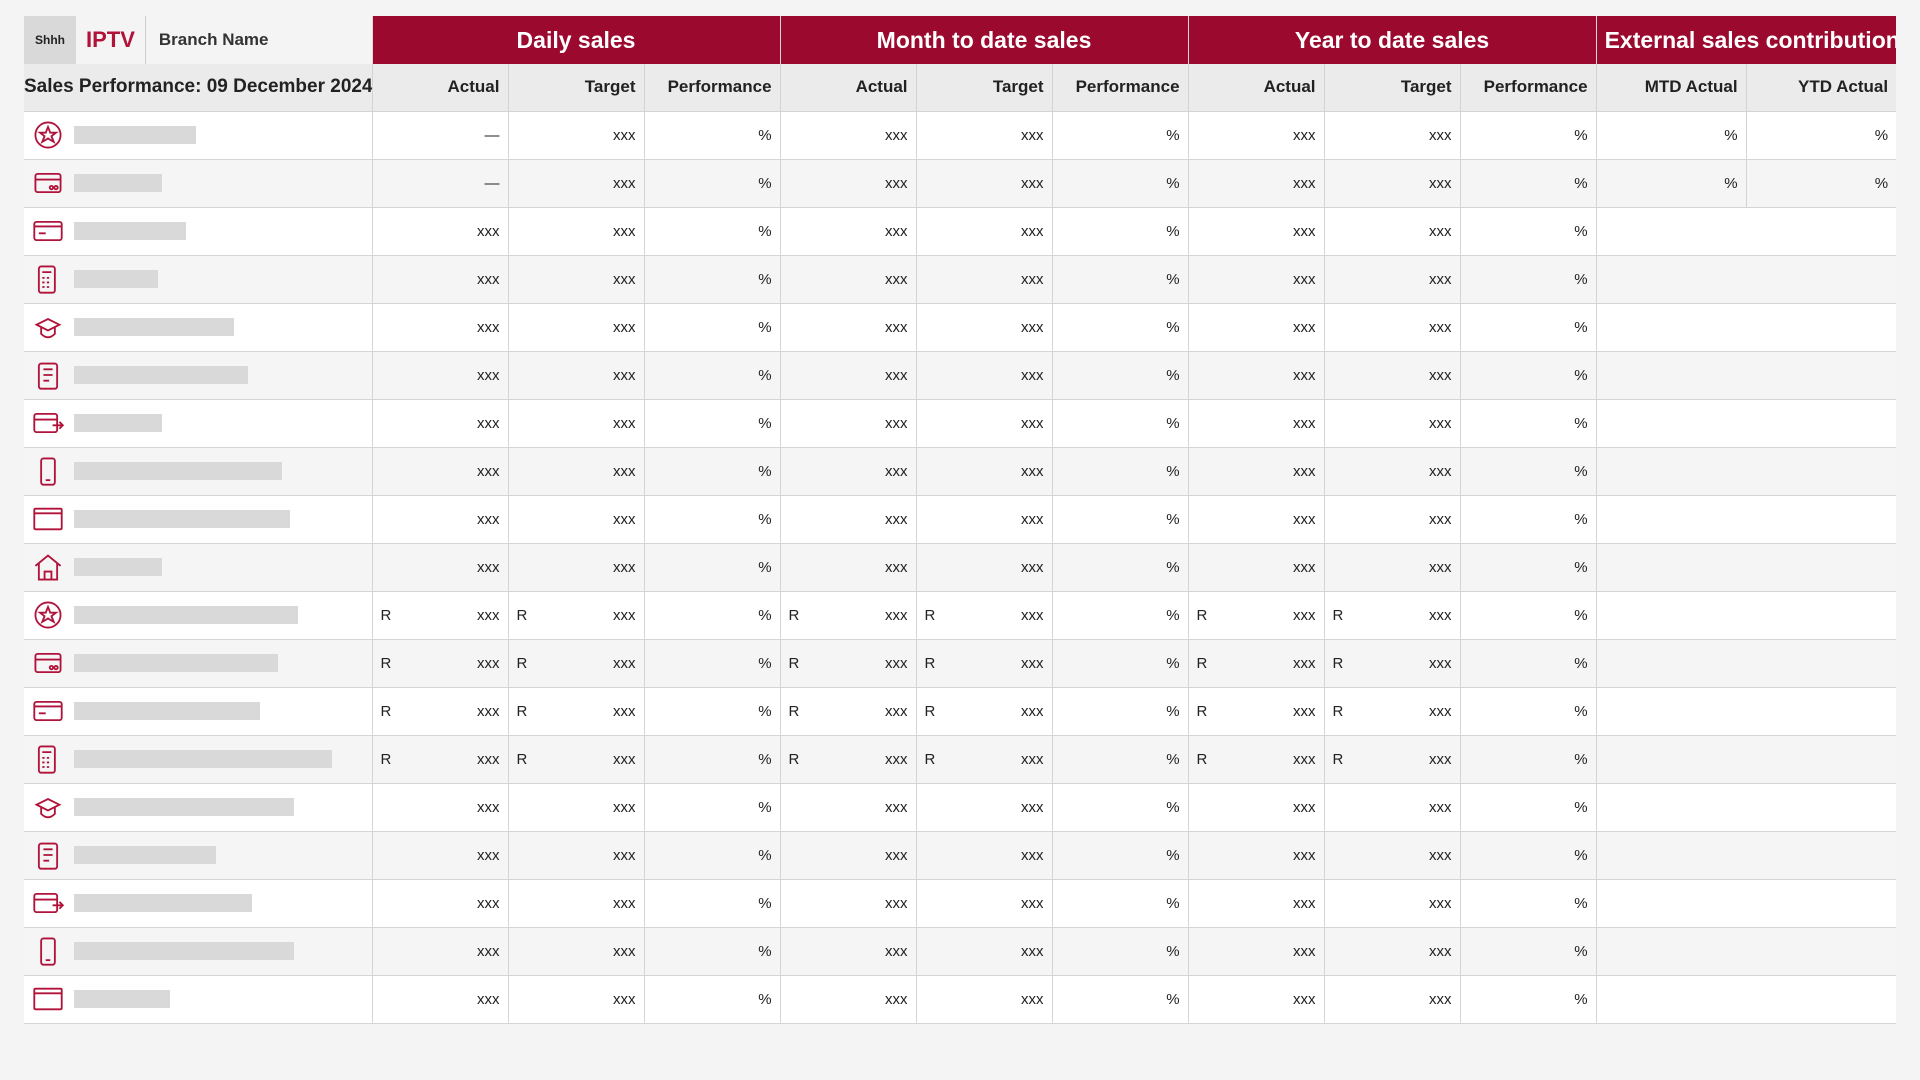 The height and width of the screenshot is (1080, 1920). What do you see at coordinates (198, 88) in the screenshot?
I see `report-title: Sales Performance: 09 December 2024` at bounding box center [198, 88].